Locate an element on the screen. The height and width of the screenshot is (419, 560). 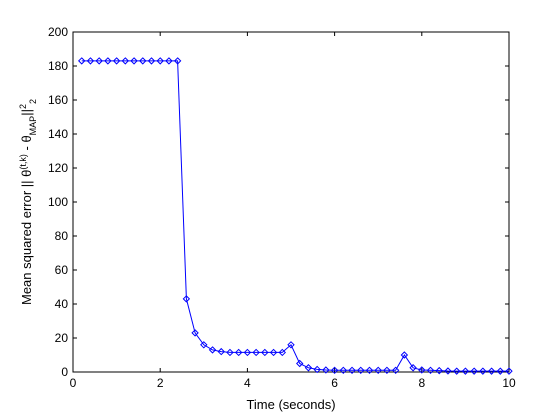
y-axis-label-sup2: 2 is located at coordinates (23, 106).